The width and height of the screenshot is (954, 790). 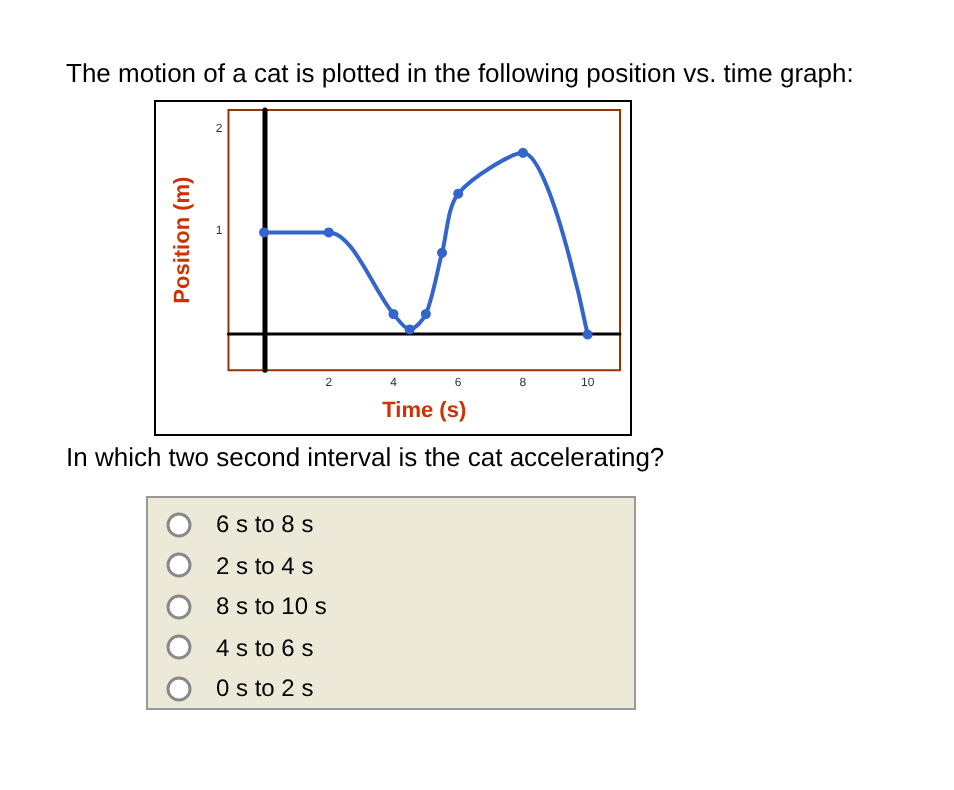 What do you see at coordinates (460, 73) in the screenshot?
I see `chart-title: The motion of a cat is plotted in the following position vs. time graph:` at bounding box center [460, 73].